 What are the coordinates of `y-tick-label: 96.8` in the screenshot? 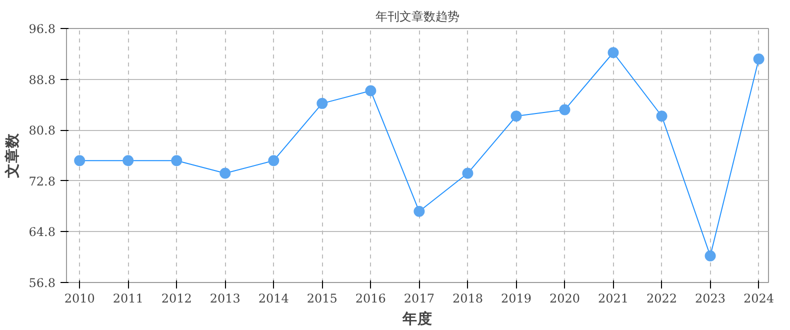 It's located at (42, 29).